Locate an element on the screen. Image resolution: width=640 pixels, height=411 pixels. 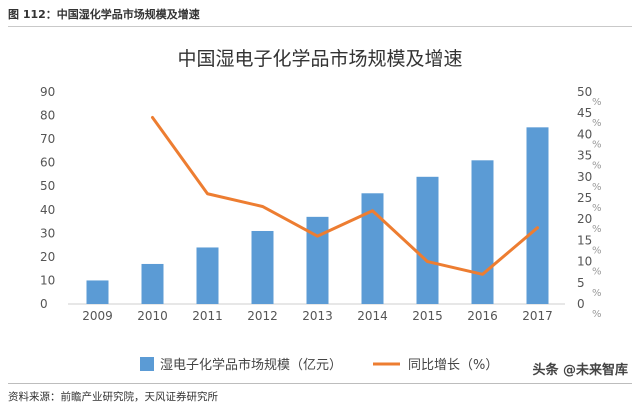
left-tick-label: 20 is located at coordinates (47, 257).